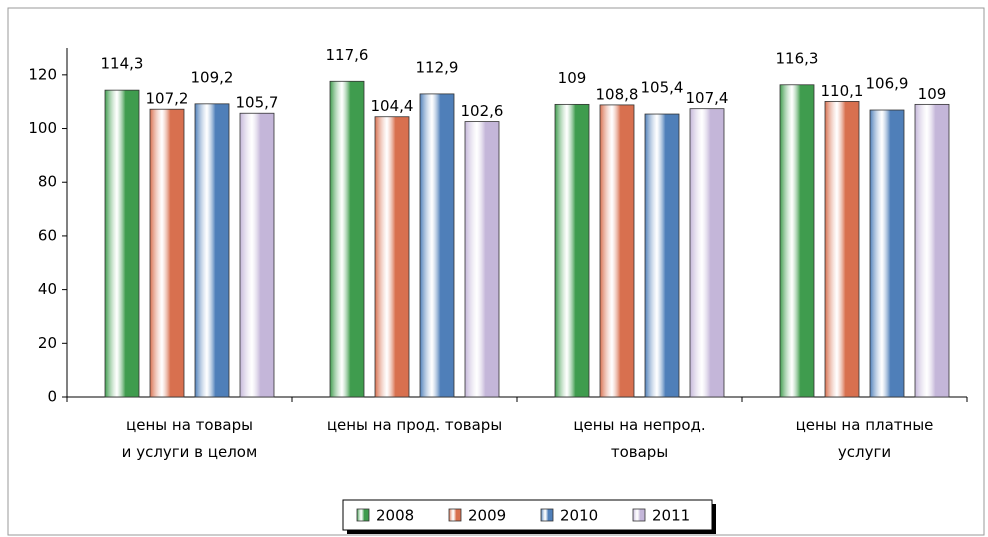  Describe the element at coordinates (395, 516) in the screenshot. I see `legend-label: 2008` at that location.